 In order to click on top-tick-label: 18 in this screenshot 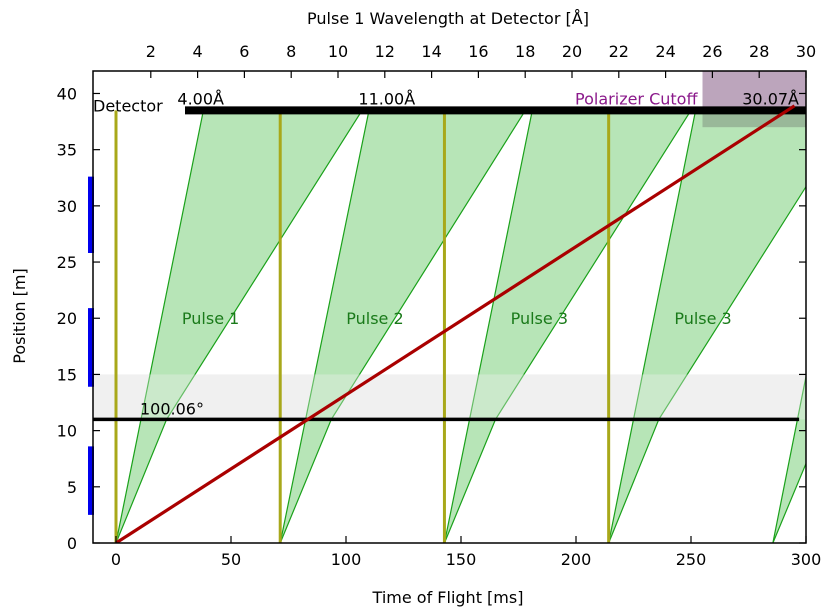, I will do `click(525, 51)`.